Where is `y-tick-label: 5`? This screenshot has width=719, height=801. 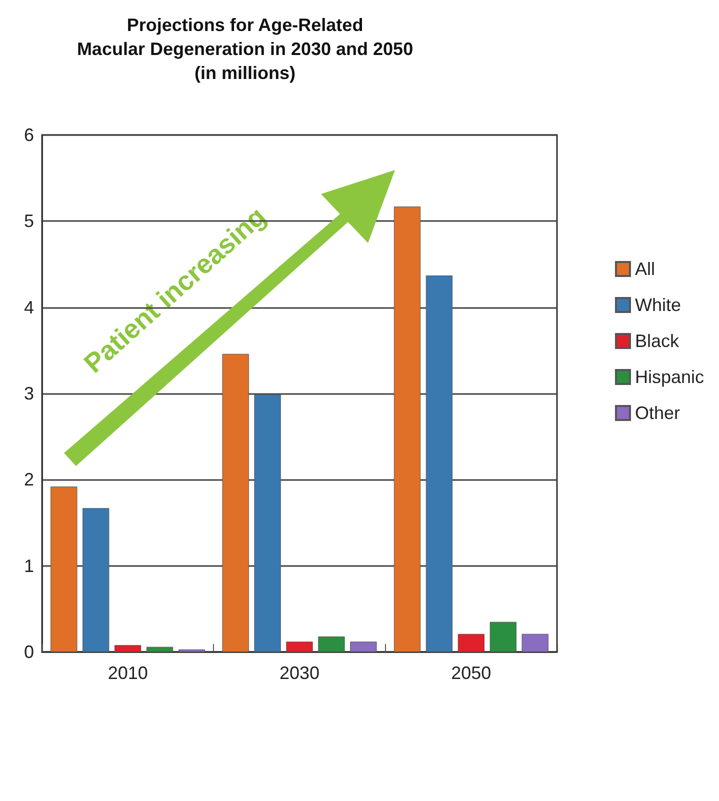 y-tick-label: 5 is located at coordinates (29, 221).